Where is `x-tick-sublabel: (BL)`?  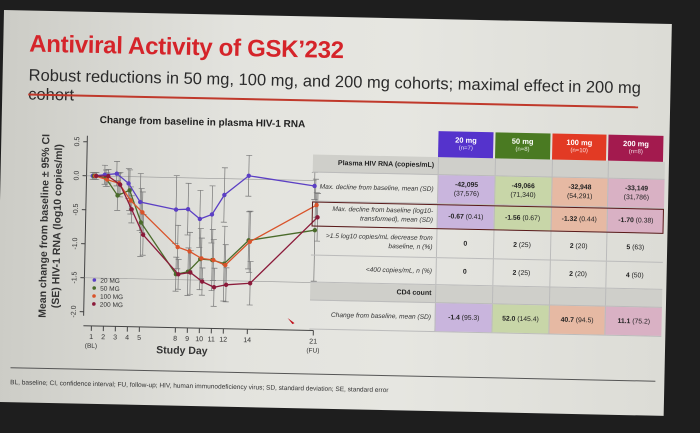 x-tick-sublabel: (BL) is located at coordinates (91, 346).